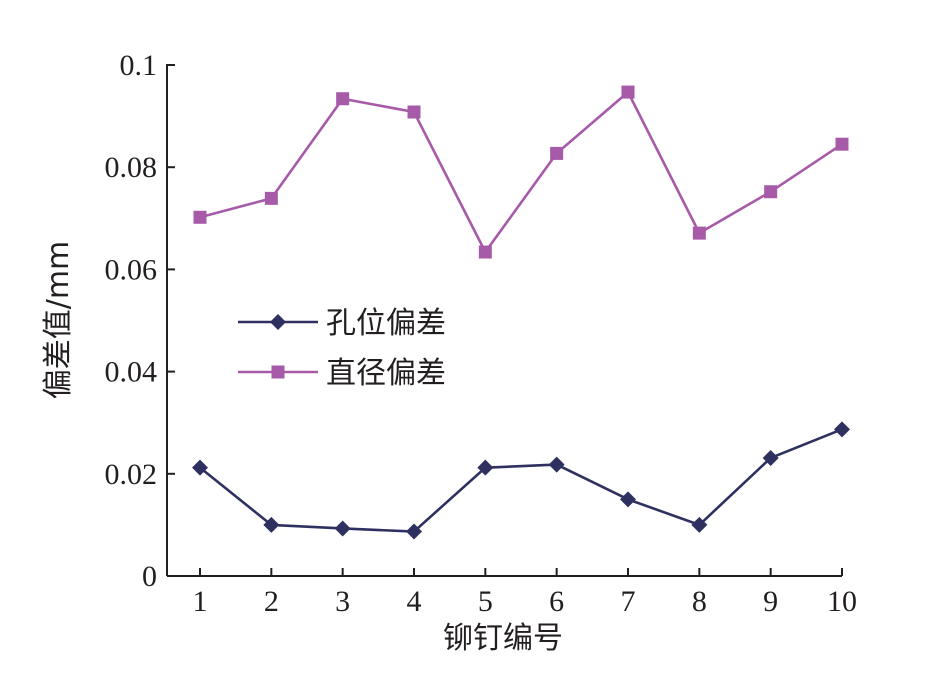 This screenshot has width=934, height=676. Describe the element at coordinates (131, 372) in the screenshot. I see `y-tick-label: 0.04` at that location.